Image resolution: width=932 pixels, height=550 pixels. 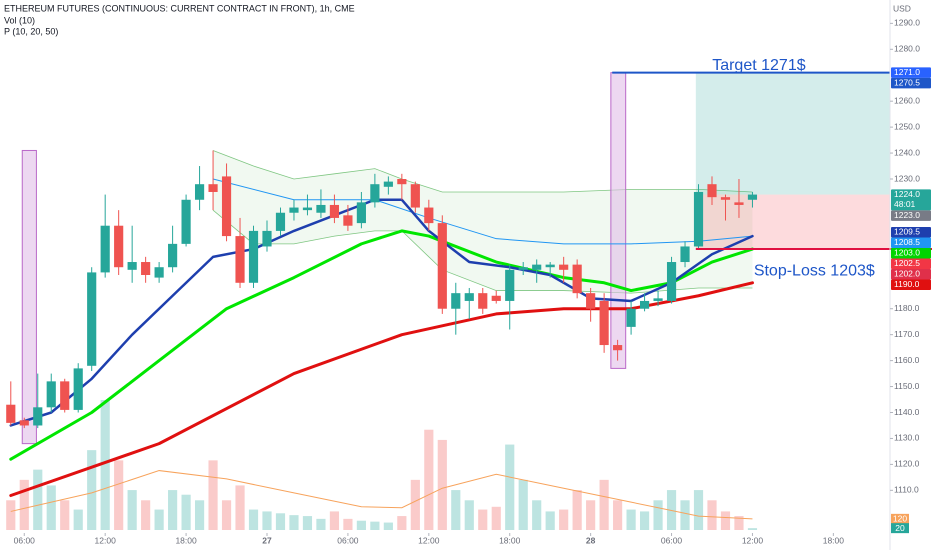 What do you see at coordinates (482, 171) in the screenshot?
I see `band-upper` at bounding box center [482, 171].